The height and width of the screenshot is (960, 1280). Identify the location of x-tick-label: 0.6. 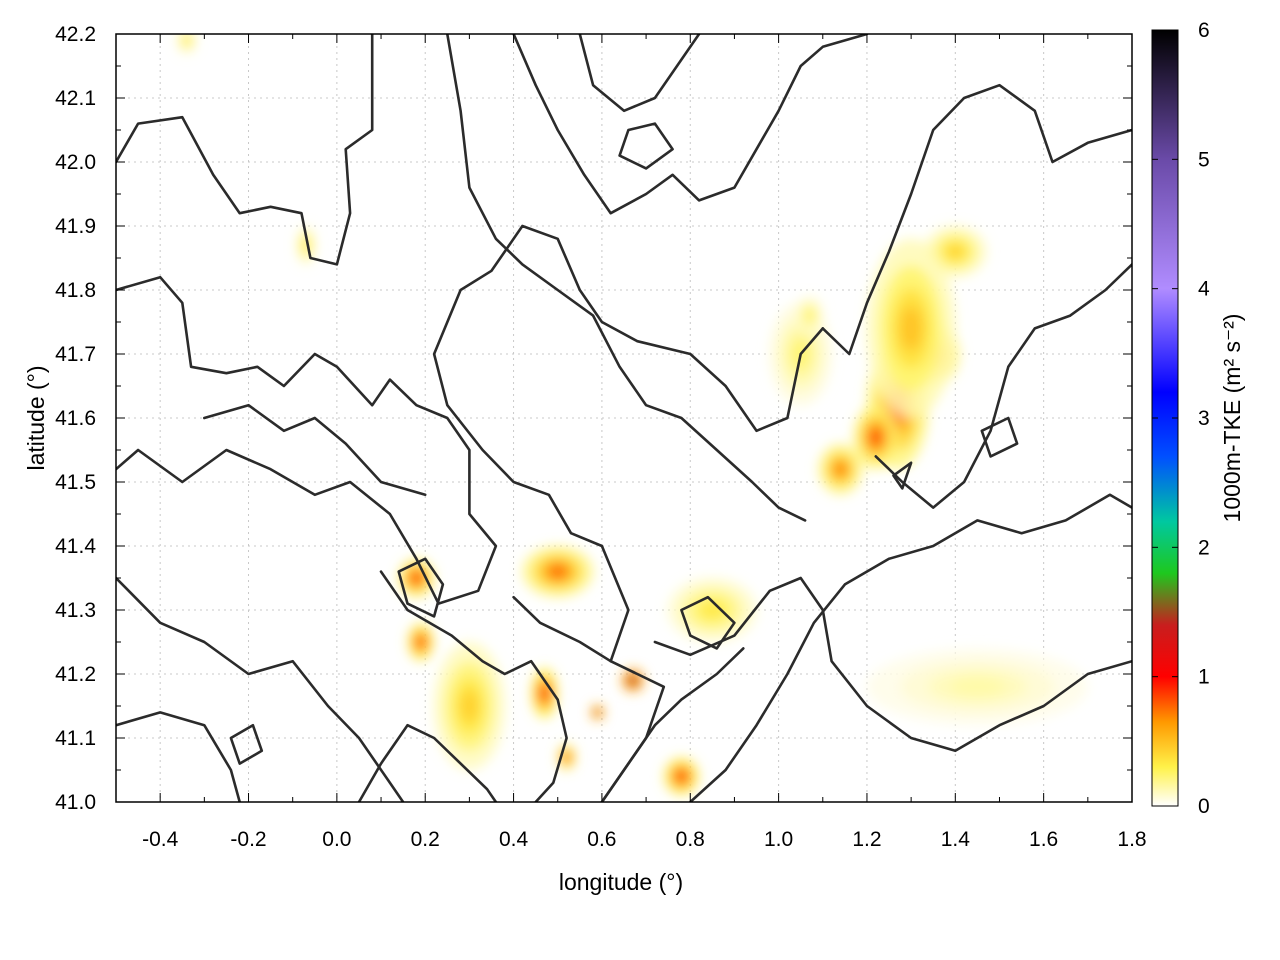
(601, 839).